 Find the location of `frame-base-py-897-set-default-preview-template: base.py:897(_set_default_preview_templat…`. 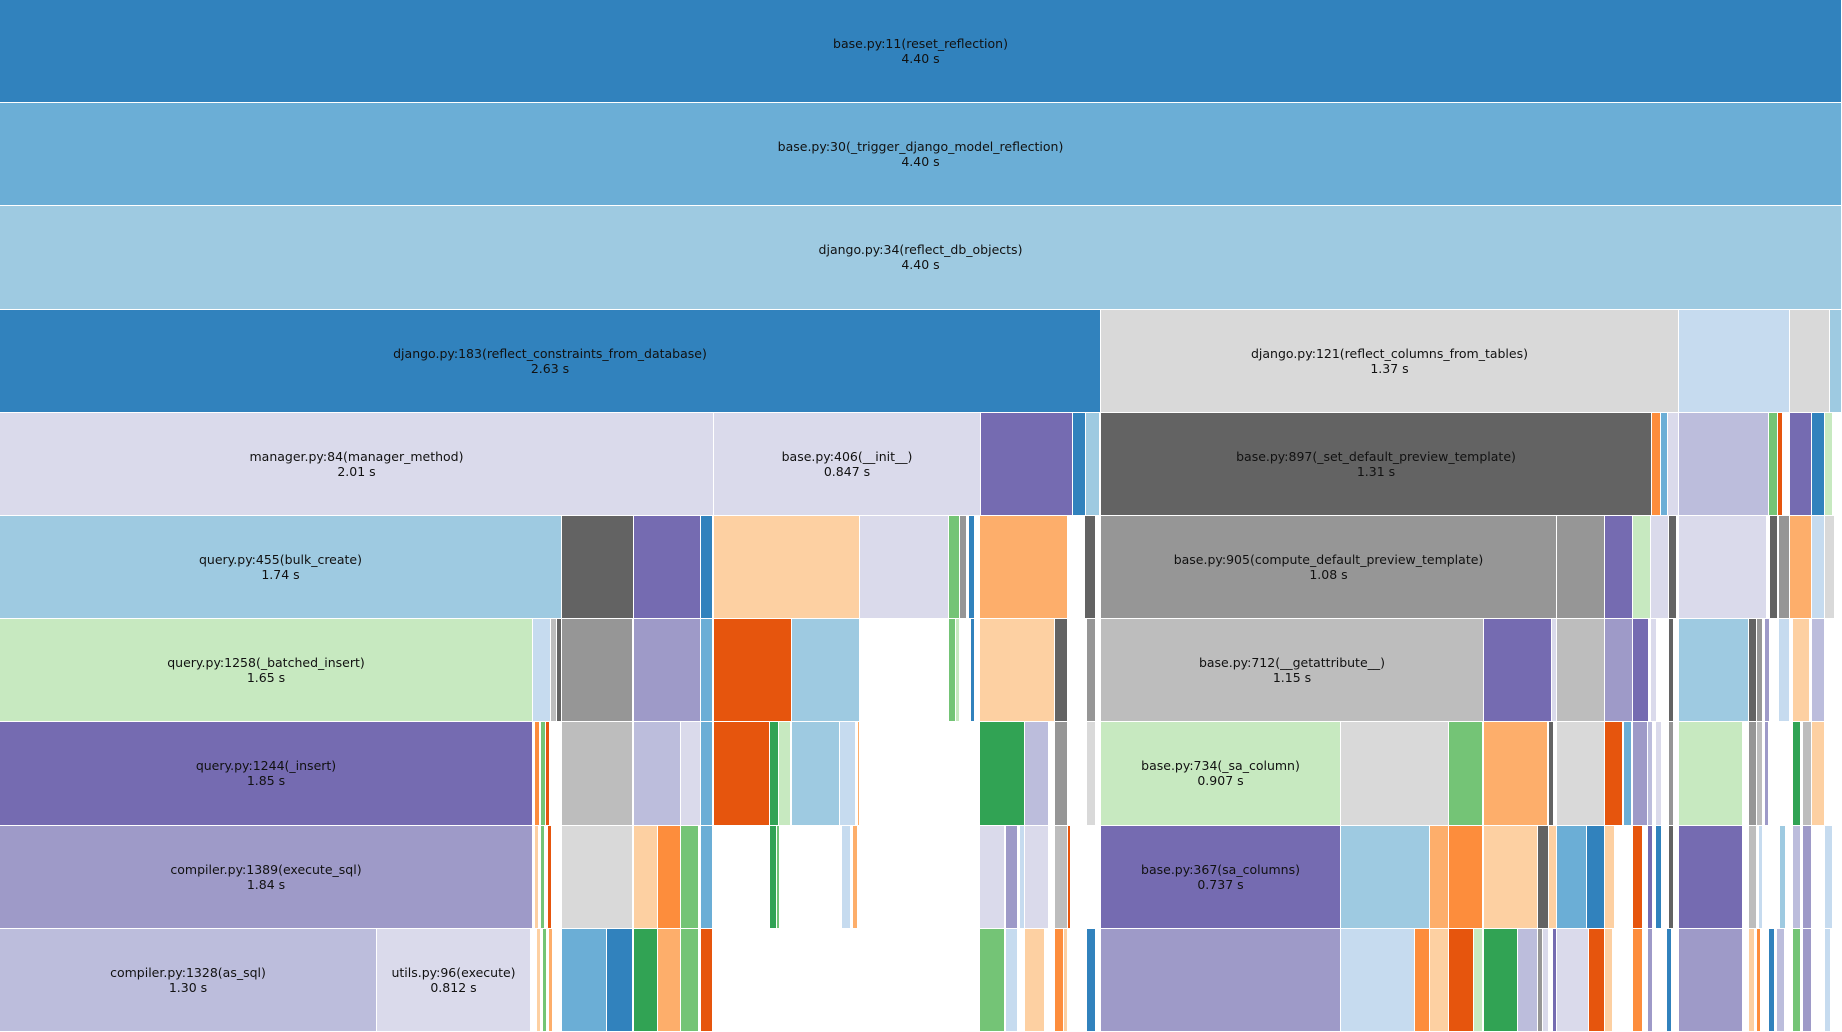

frame-base-py-897-set-default-preview-template: base.py:897(_set_default_preview_templat… is located at coordinates (1376, 464).